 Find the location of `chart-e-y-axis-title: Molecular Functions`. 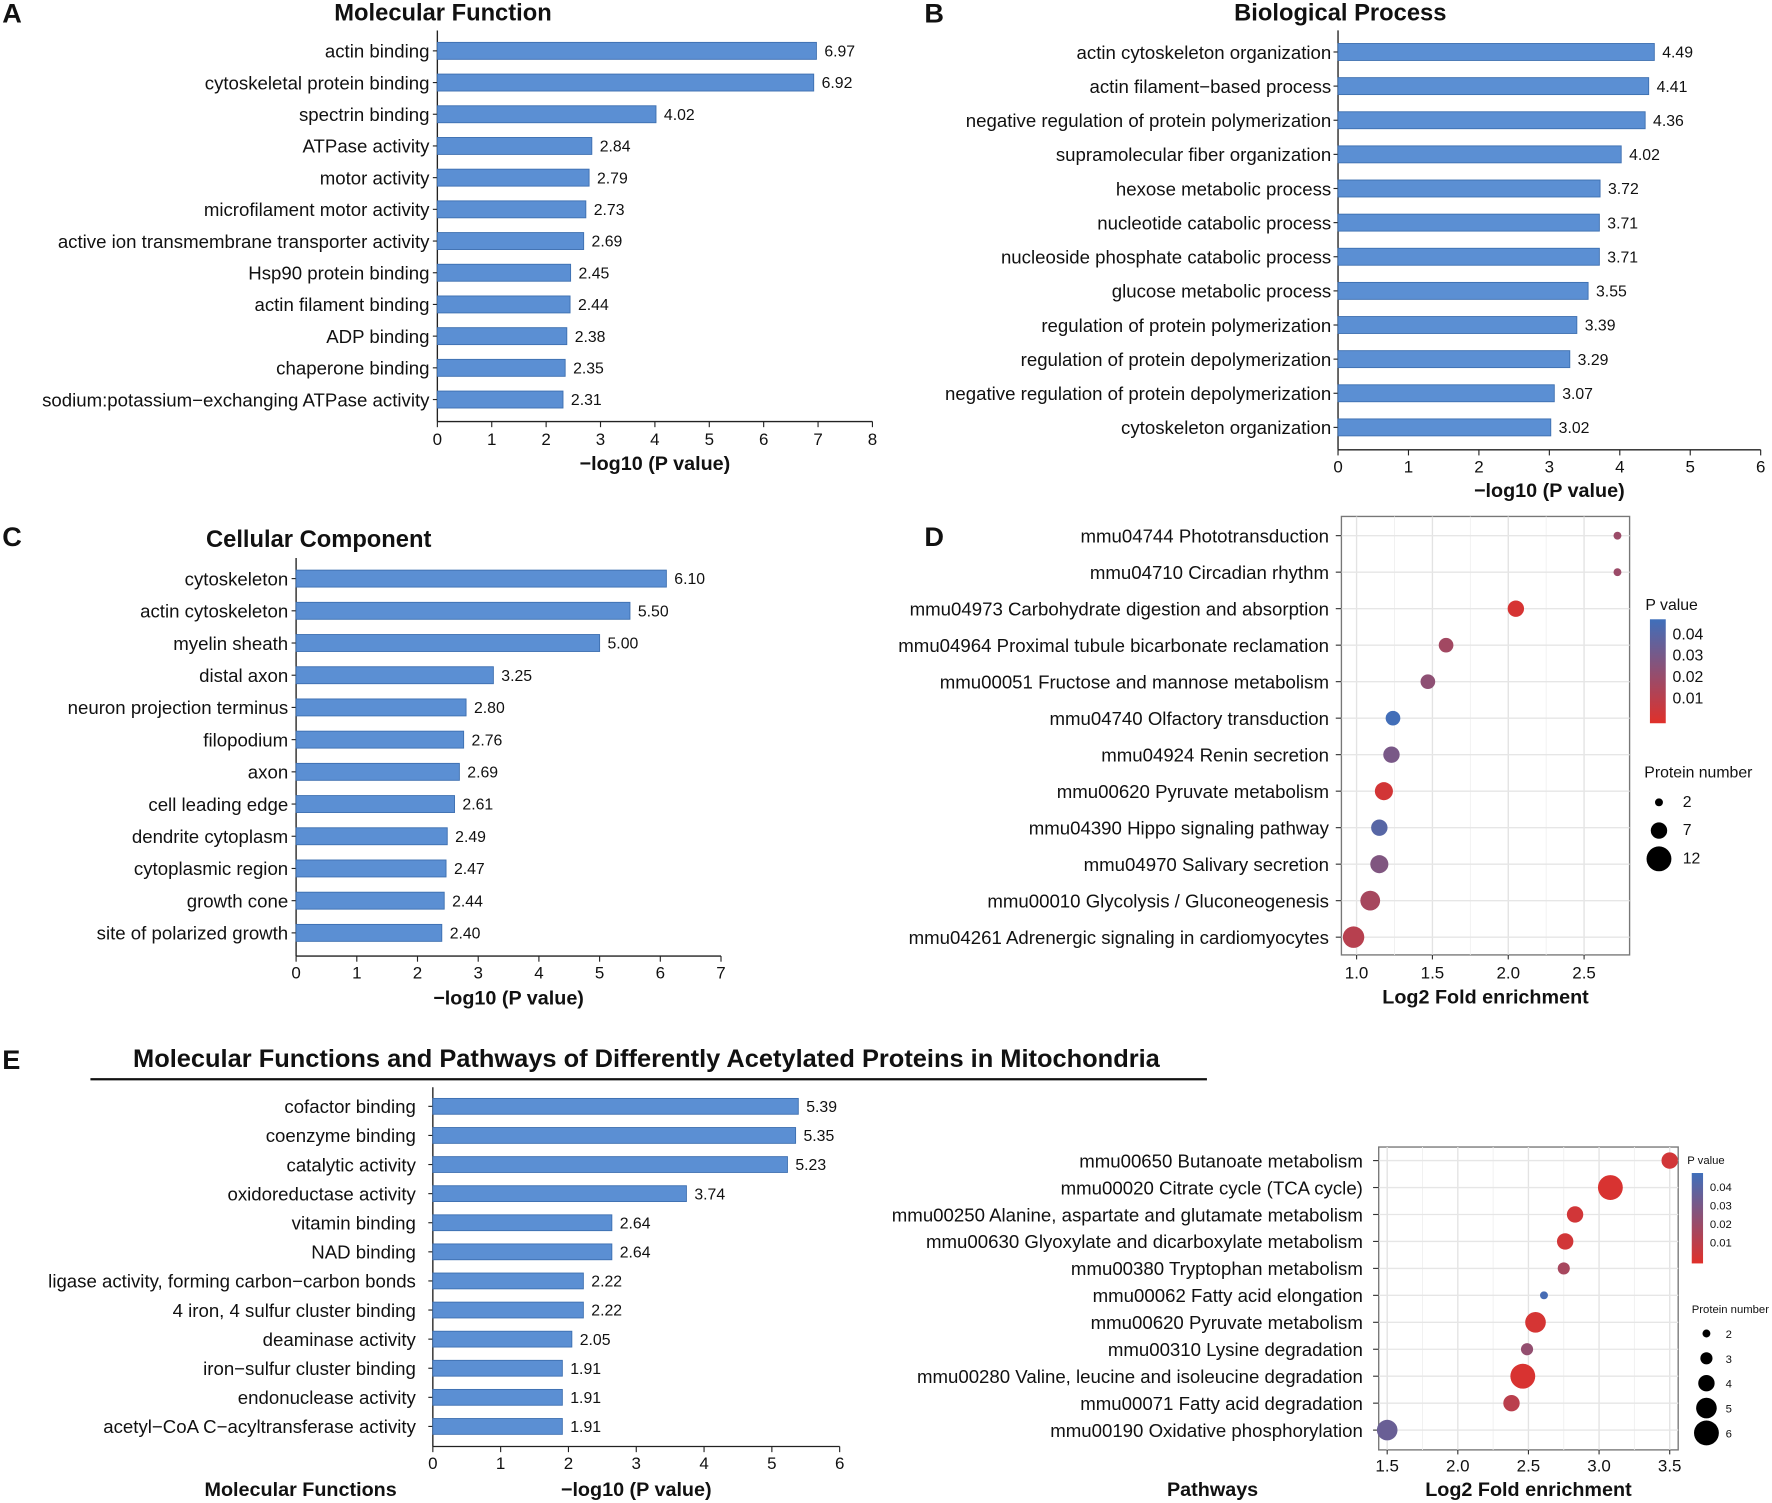

chart-e-y-axis-title: Molecular Functions is located at coordinates (301, 1490).